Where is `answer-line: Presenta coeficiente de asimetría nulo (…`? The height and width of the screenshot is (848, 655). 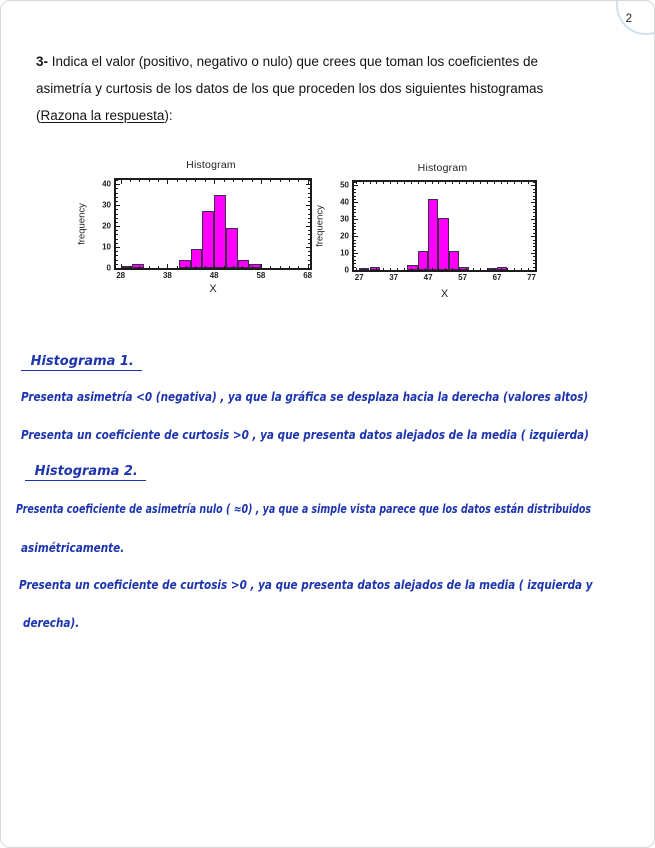
answer-line: Presenta coeficiente de asimetría nulo (… is located at coordinates (304, 509).